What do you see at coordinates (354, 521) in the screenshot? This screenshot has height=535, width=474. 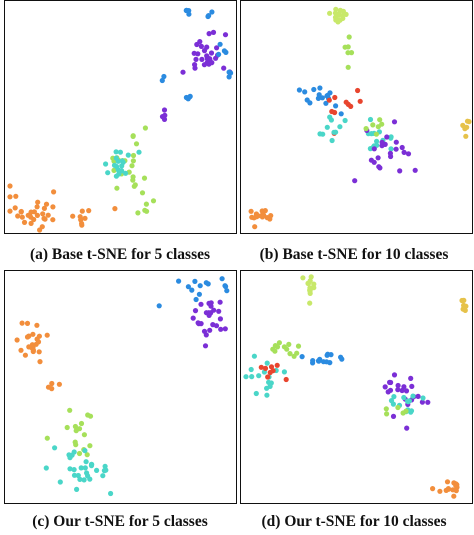 I see `caption-d: (d) Our t-SNE for 10 classes` at bounding box center [354, 521].